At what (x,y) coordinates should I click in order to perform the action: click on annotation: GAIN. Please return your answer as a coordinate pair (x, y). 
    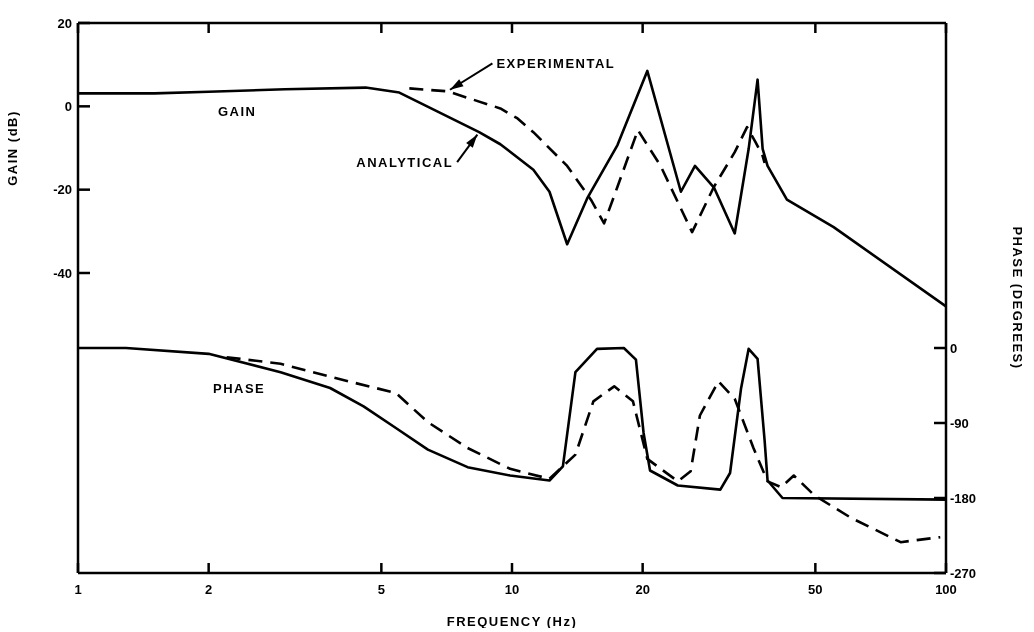
    Looking at the image, I should click on (237, 111).